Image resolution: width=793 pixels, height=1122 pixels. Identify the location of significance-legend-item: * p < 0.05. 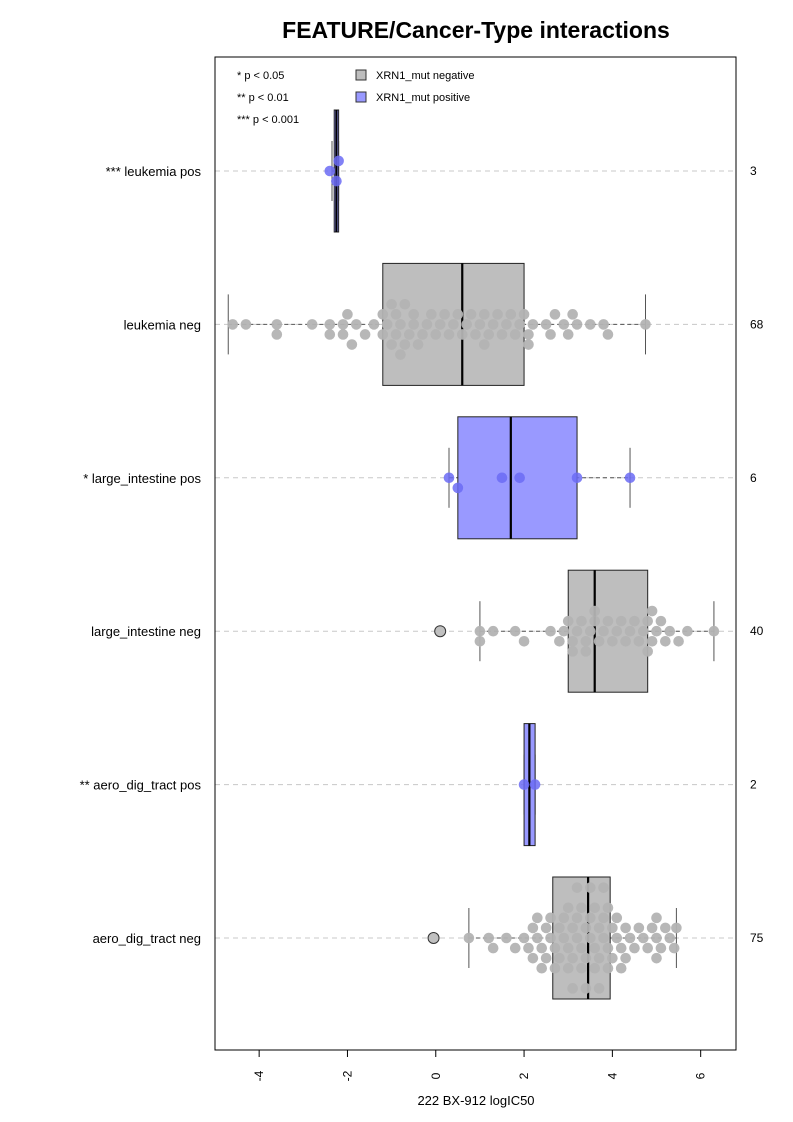
(260, 76).